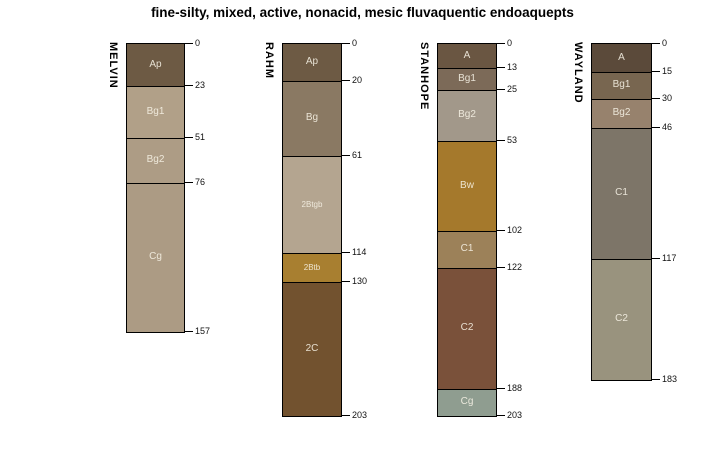 This screenshot has width=725, height=450. I want to click on profile-column: Ap Bg 2Btgb 2Btb 2C, so click(312, 230).